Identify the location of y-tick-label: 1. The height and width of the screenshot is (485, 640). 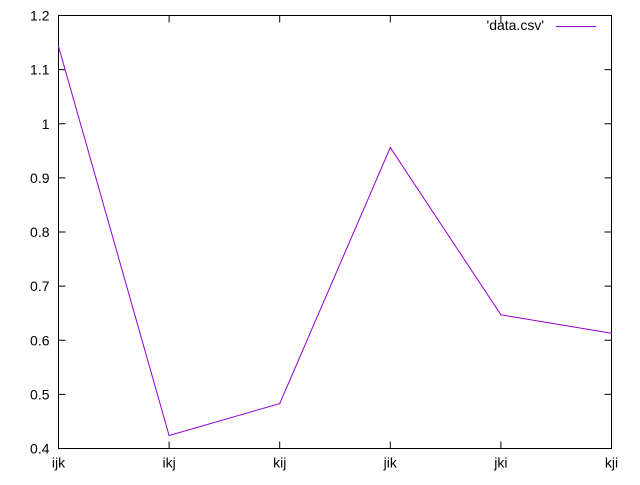
(46, 124).